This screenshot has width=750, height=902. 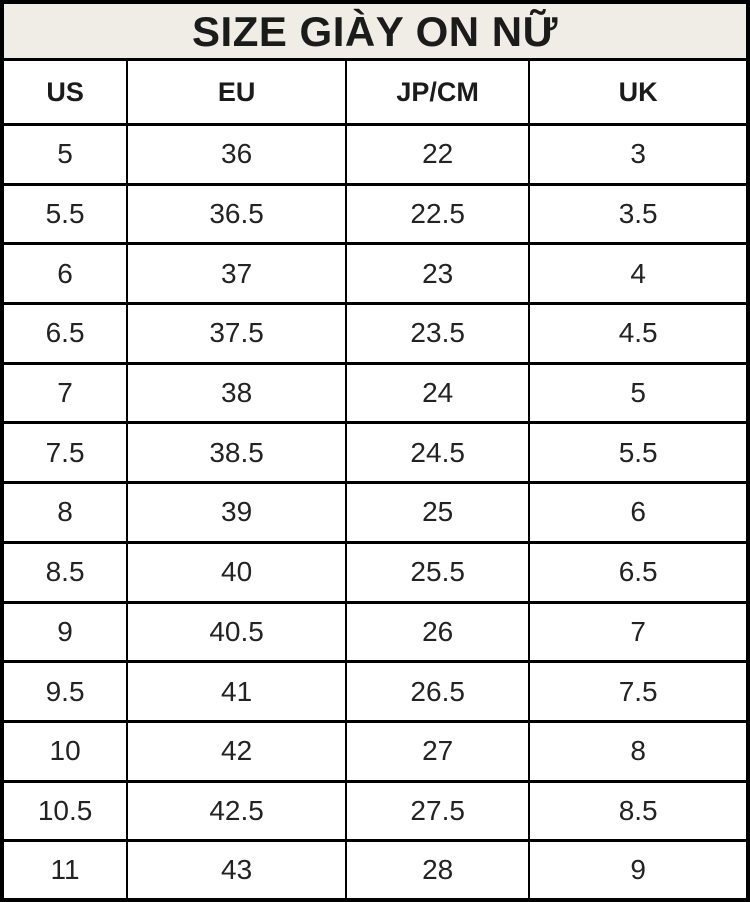 I want to click on table-row: 7.5 38.5 24.5 5.5, so click(x=375, y=453).